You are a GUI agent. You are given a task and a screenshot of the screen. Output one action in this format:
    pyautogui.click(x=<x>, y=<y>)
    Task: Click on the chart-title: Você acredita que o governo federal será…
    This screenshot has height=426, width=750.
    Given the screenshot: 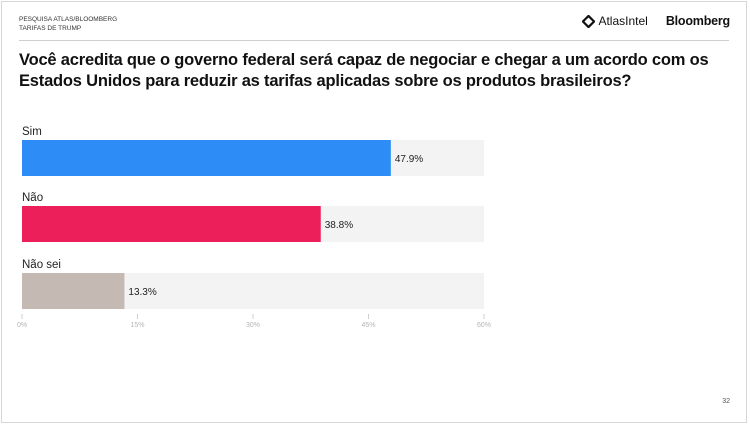 What is the action you would take?
    pyautogui.click(x=364, y=70)
    